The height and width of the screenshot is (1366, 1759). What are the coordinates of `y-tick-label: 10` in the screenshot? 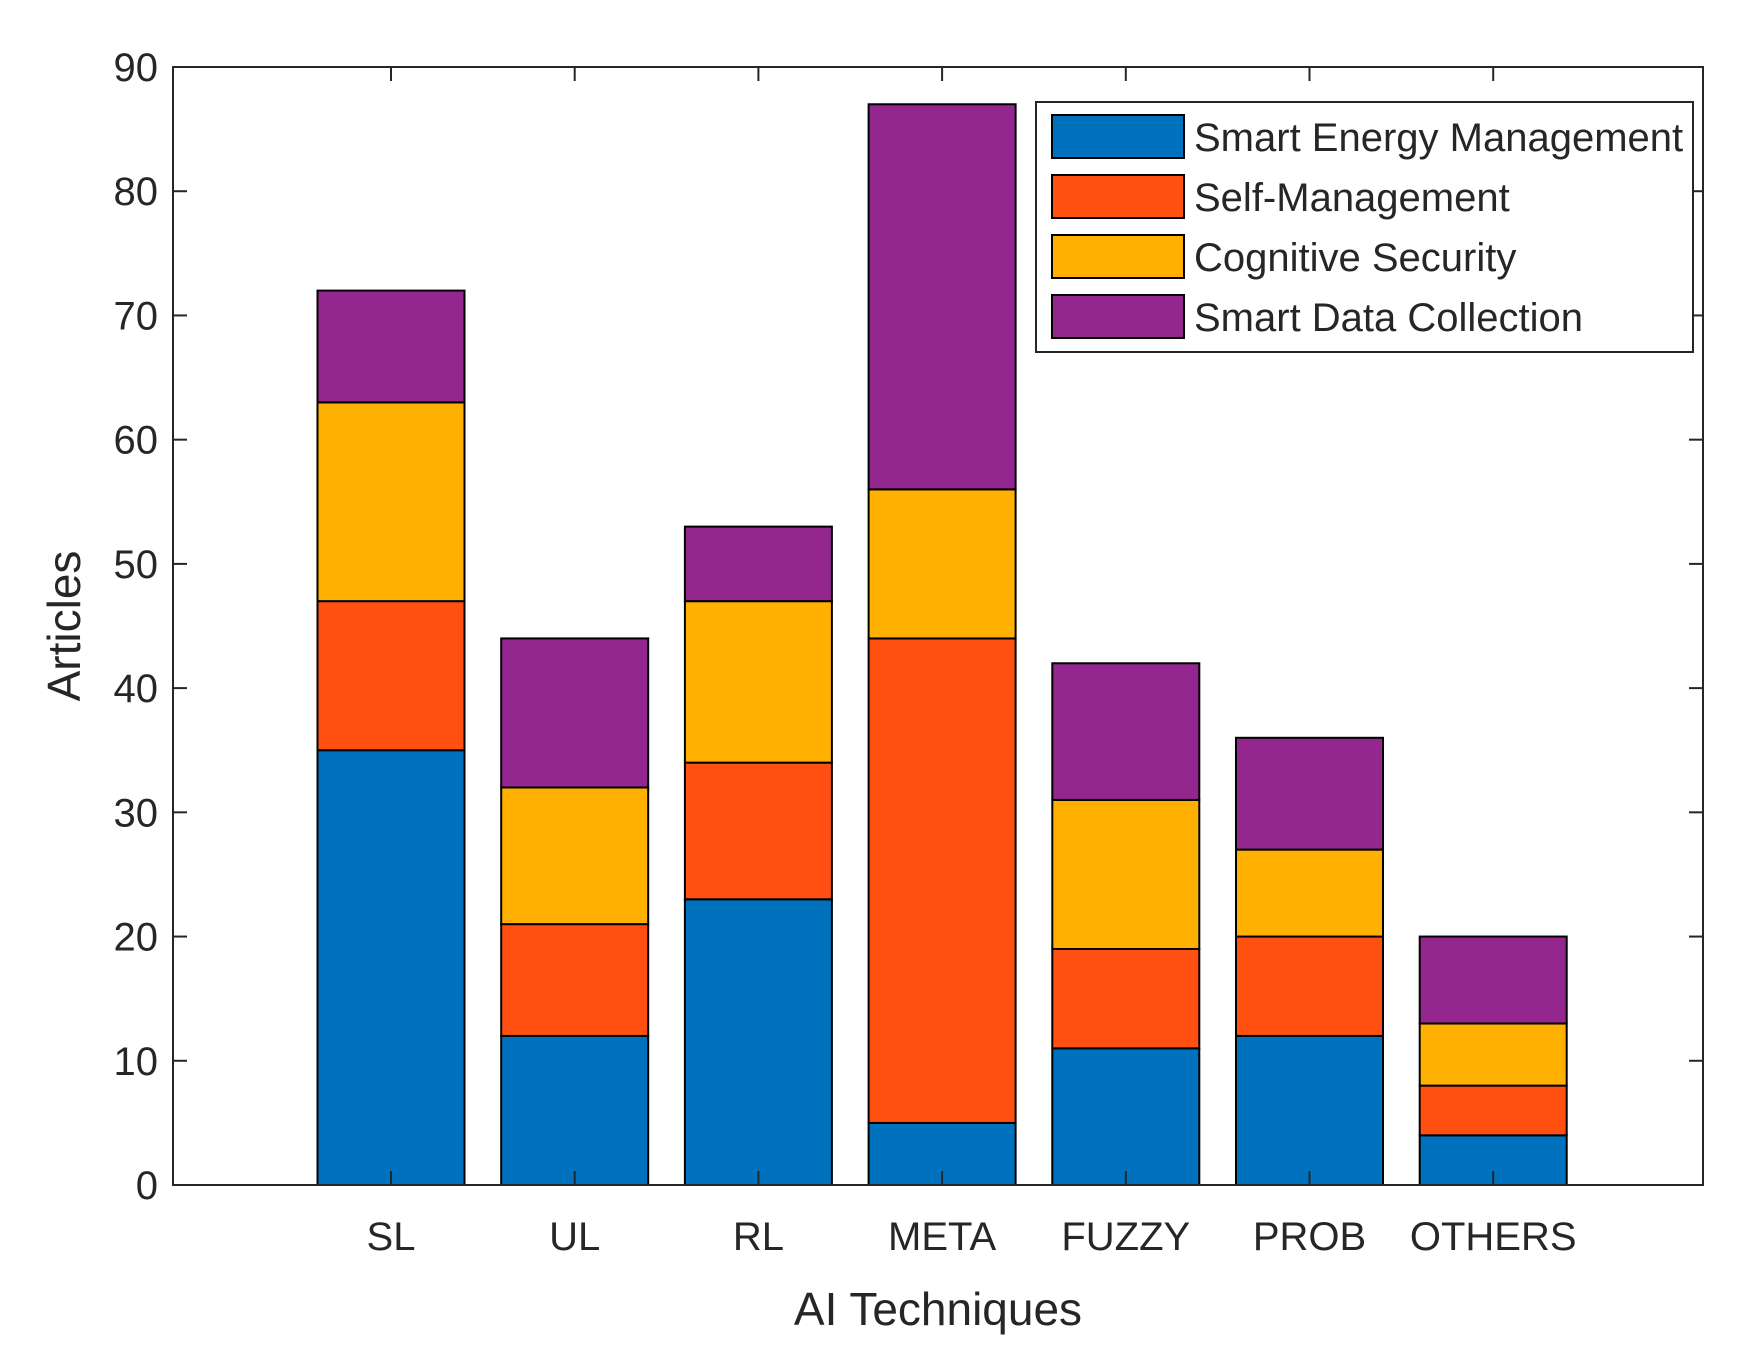 It's located at (136, 1062).